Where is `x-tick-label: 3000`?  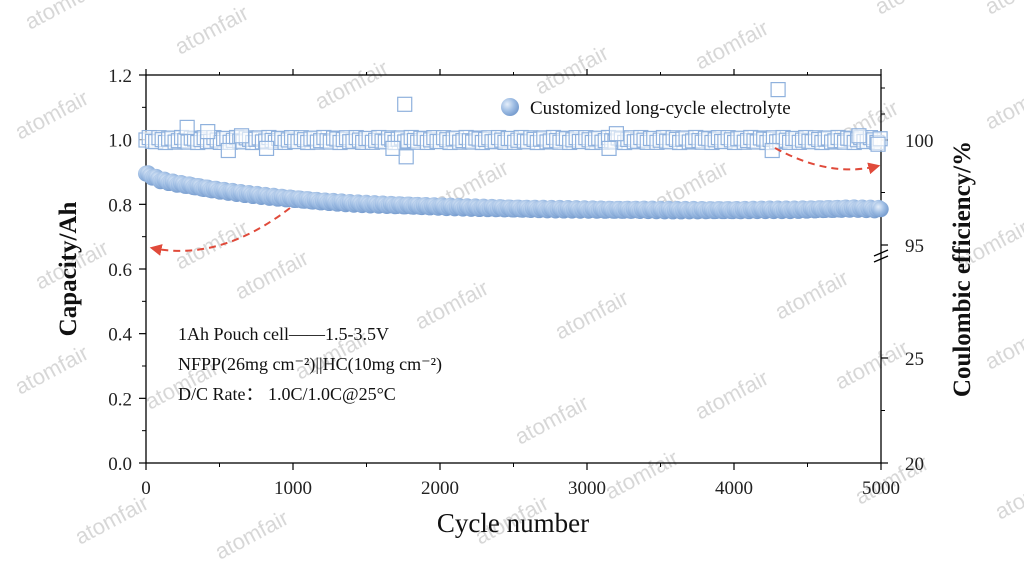
x-tick-label: 3000 is located at coordinates (587, 488).